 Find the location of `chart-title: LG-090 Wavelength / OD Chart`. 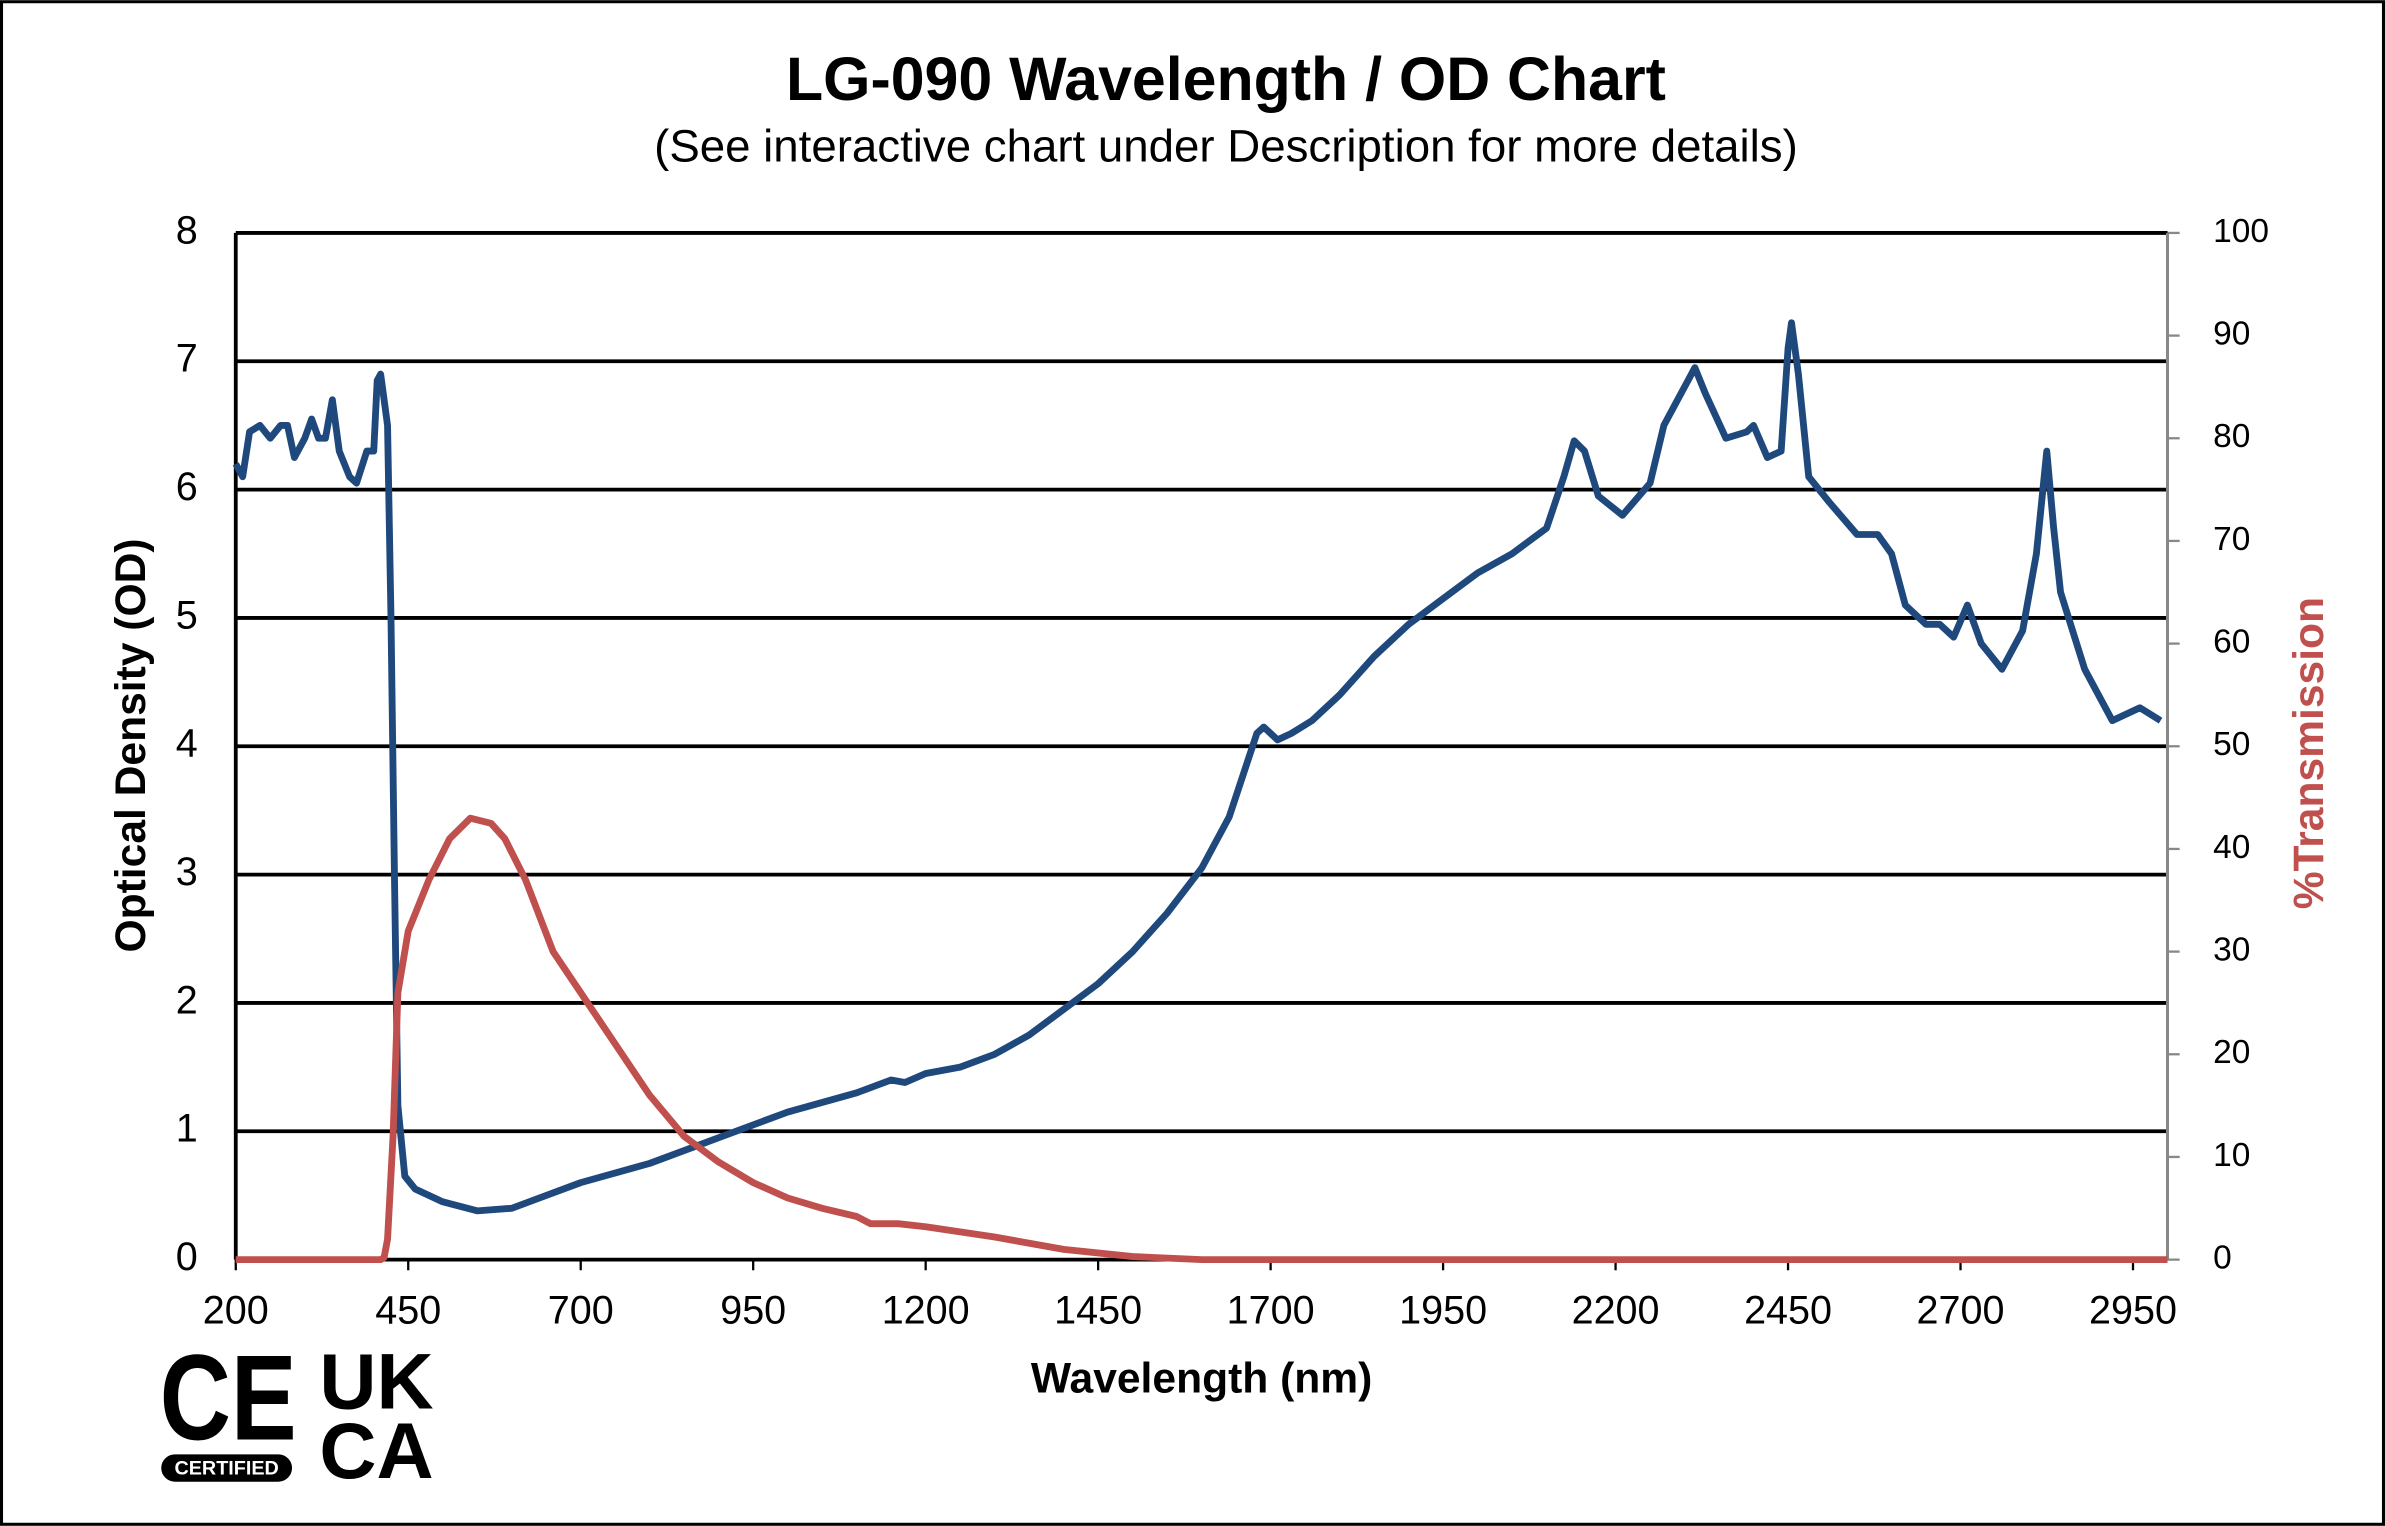

chart-title: LG-090 Wavelength / OD Chart is located at coordinates (1226, 79).